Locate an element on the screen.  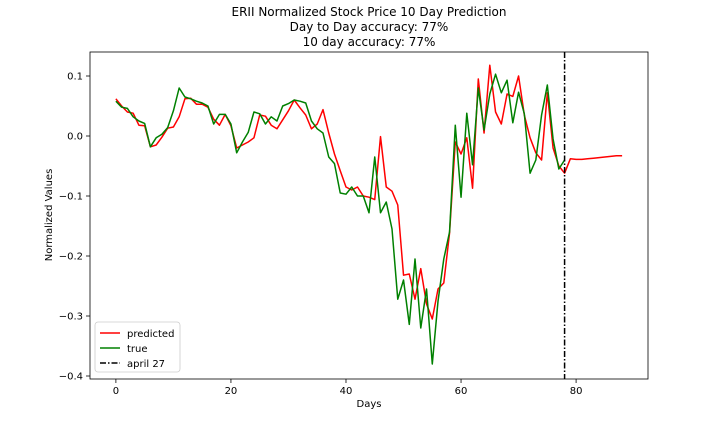
x-tick-label: 60 is located at coordinates (461, 391).